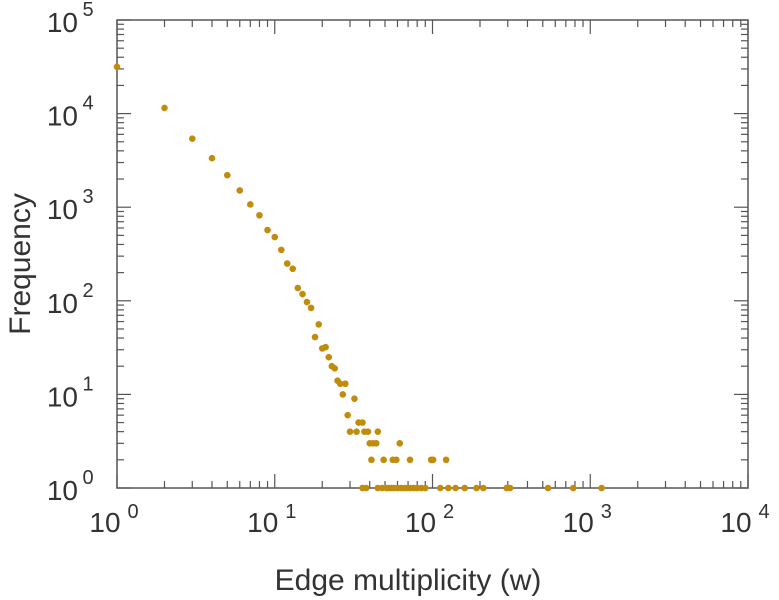  What do you see at coordinates (87, 478) in the screenshot?
I see `y-tick-exponent: 0` at bounding box center [87, 478].